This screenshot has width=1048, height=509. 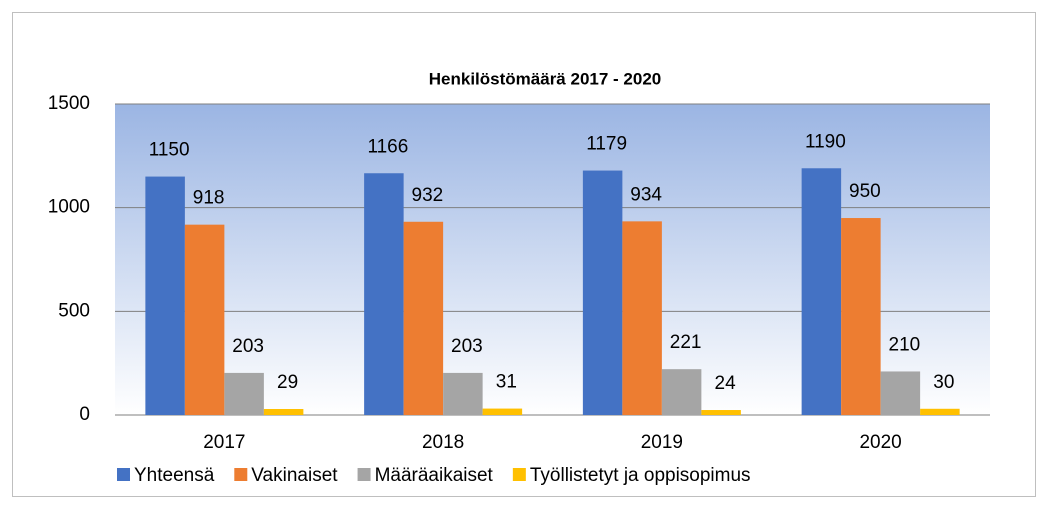 I want to click on chart-title: Henkilöstömäärä 2017 - 2020, so click(x=545, y=78).